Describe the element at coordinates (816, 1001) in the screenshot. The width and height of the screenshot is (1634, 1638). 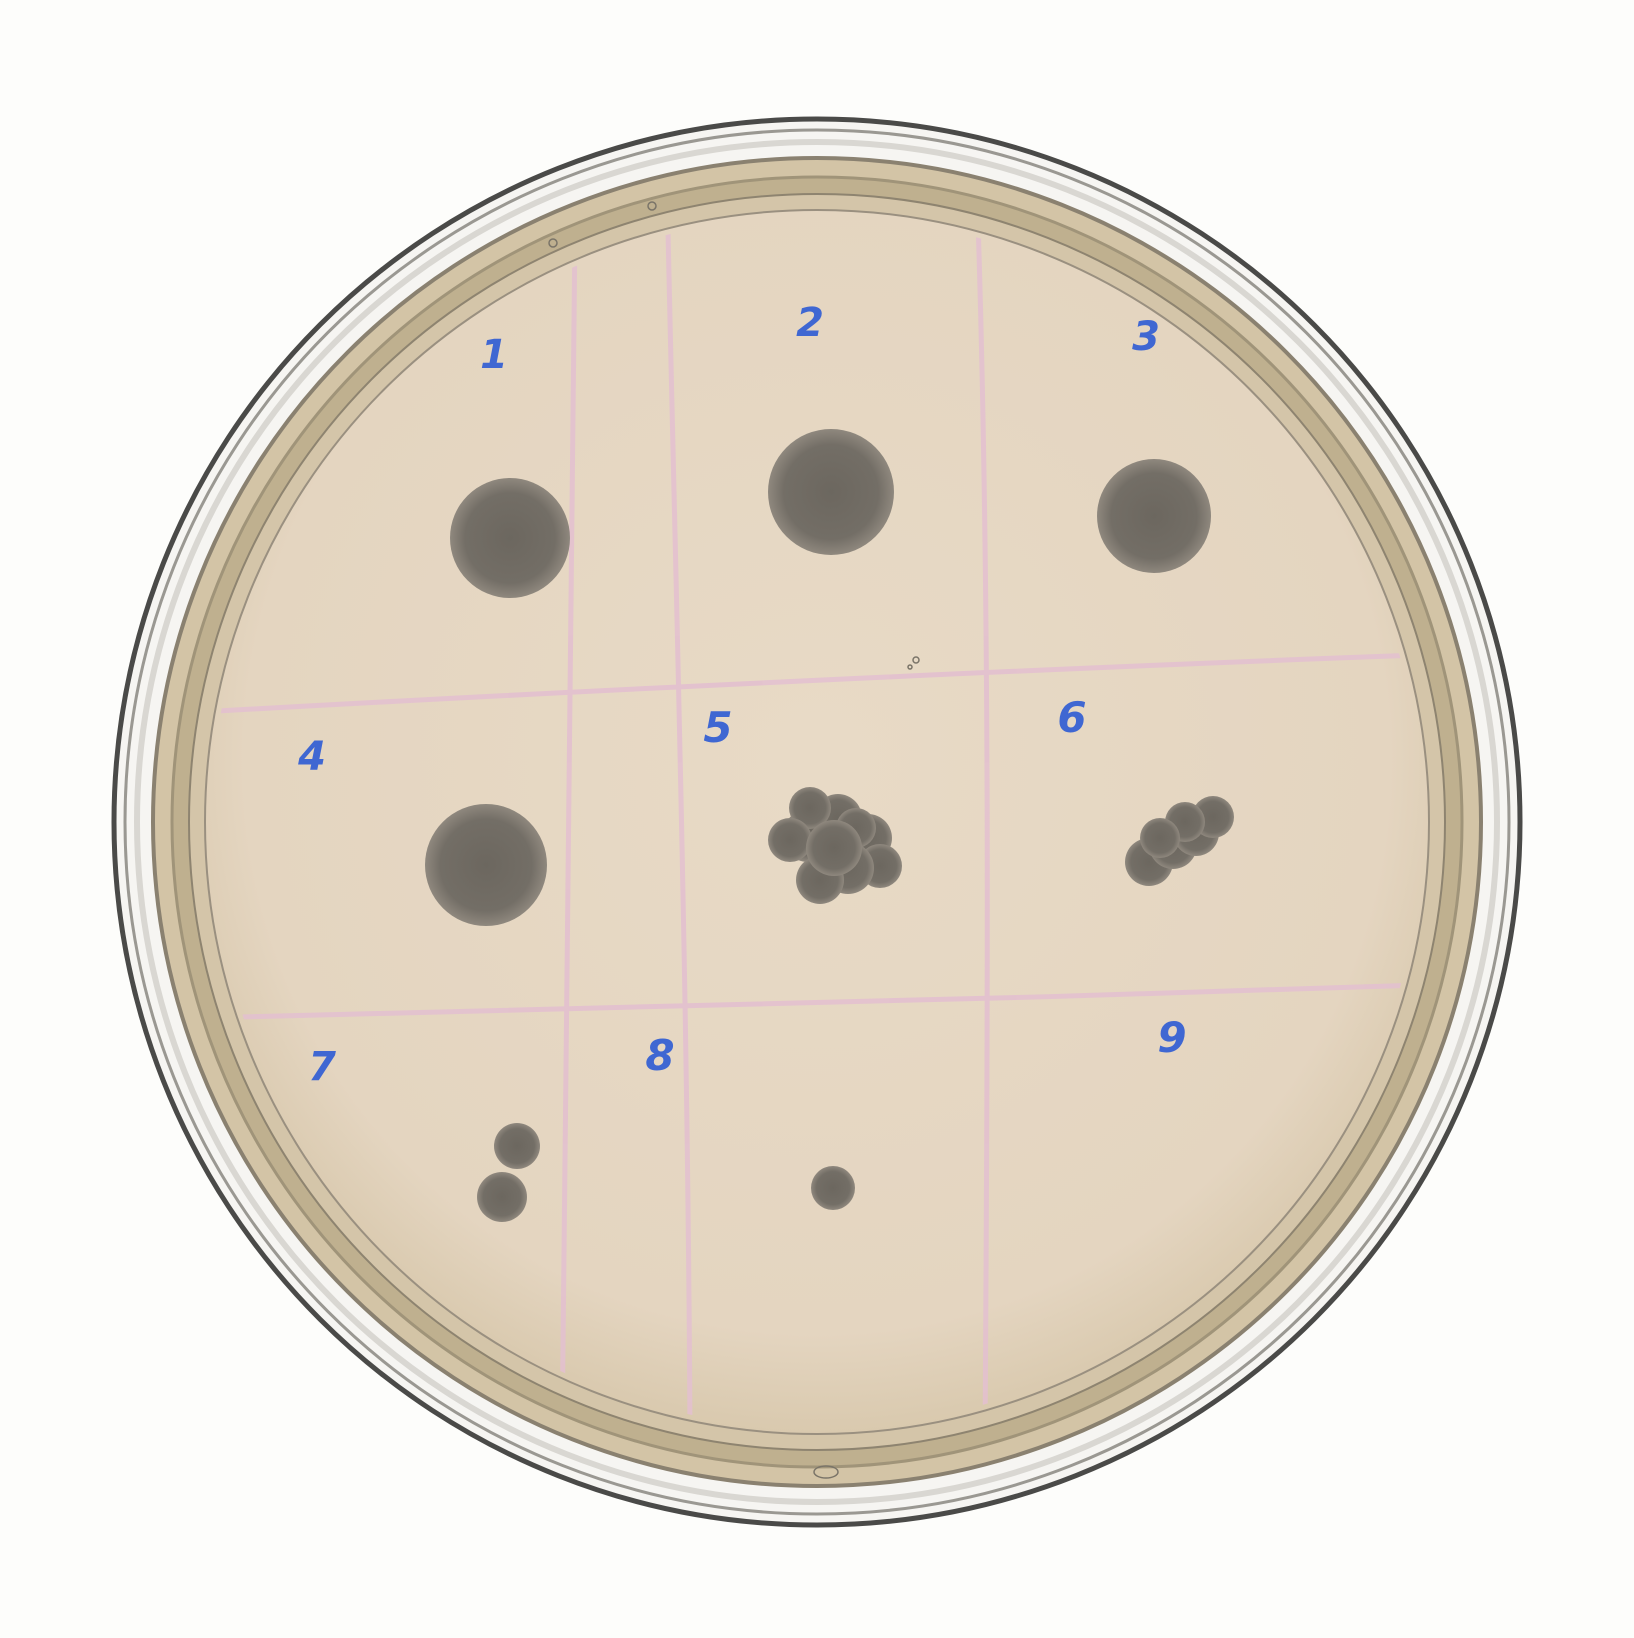
I see `grid-line-horizontal-bottom` at that location.